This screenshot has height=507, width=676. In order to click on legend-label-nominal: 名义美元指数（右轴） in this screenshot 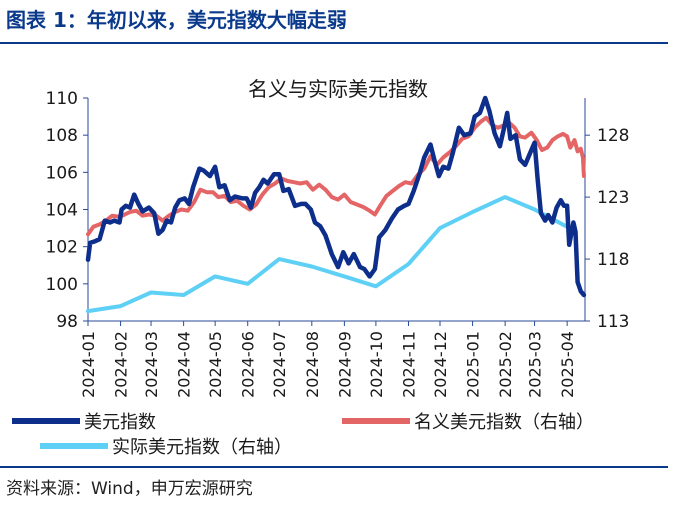, I will do `click(504, 422)`.